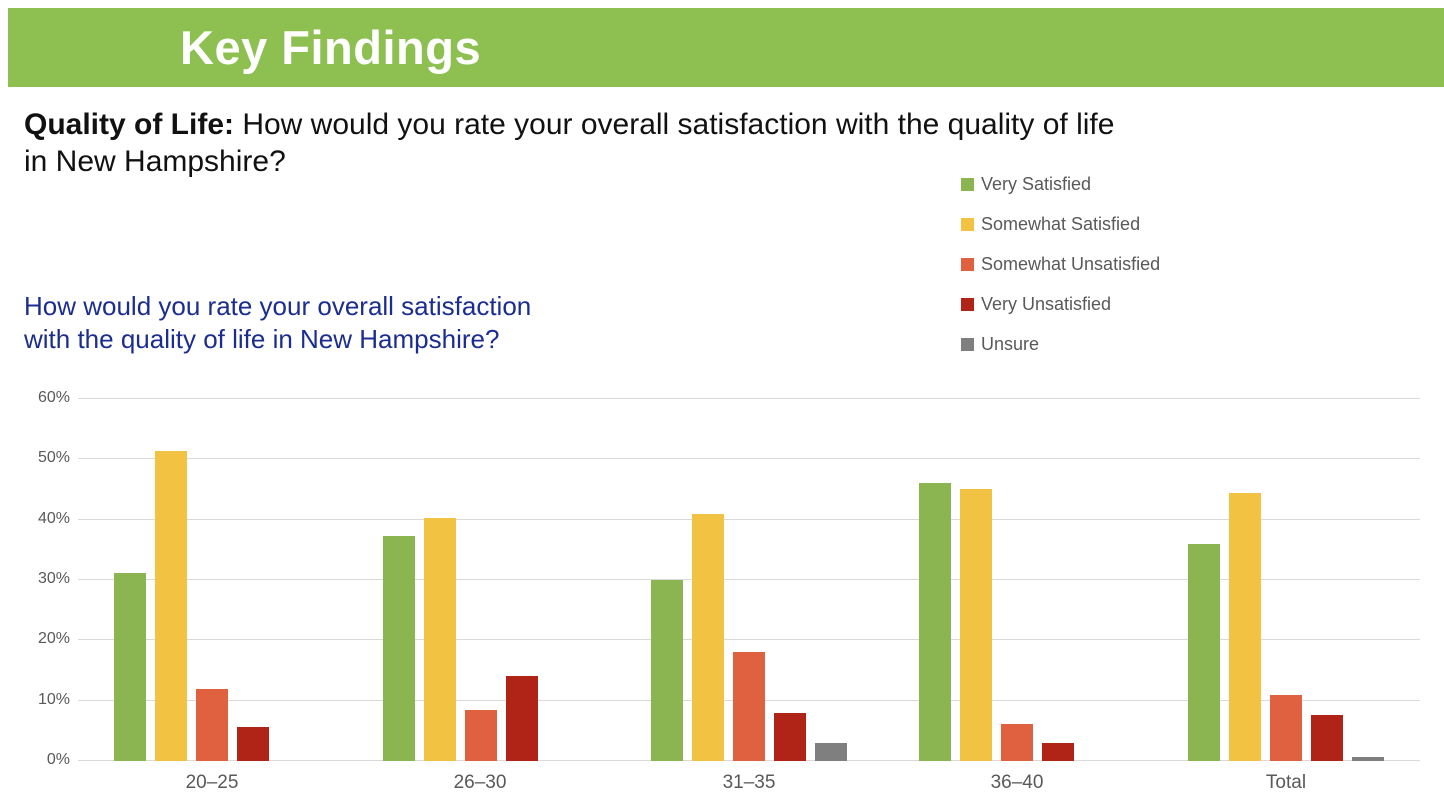  Describe the element at coordinates (1010, 343) in the screenshot. I see `legend-label: Unsure` at that location.